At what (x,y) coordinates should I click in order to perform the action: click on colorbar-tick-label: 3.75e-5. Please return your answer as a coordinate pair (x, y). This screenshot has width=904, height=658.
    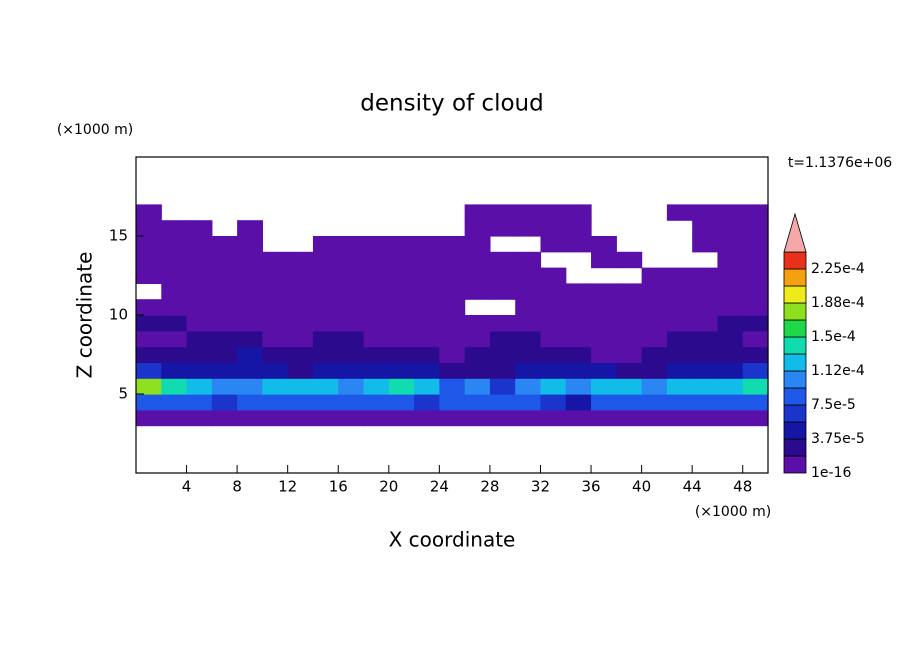
    Looking at the image, I should click on (838, 439).